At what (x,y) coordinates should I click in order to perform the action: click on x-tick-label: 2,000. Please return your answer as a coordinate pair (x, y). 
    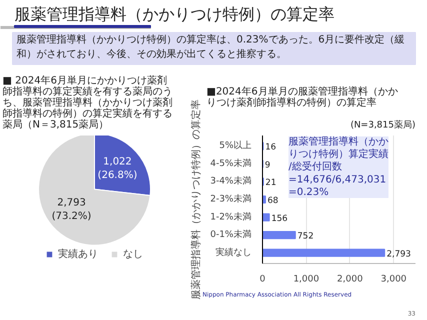
    Looking at the image, I should click on (350, 279).